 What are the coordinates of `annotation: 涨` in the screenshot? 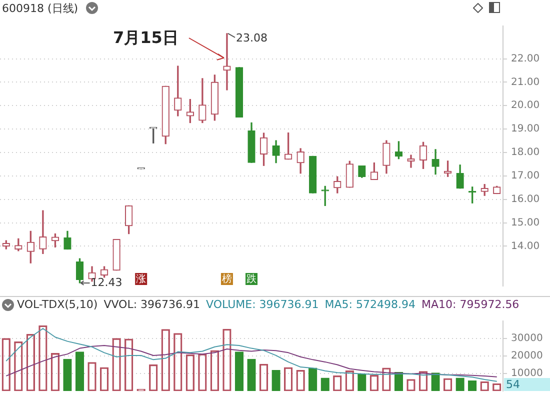 It's located at (141, 279).